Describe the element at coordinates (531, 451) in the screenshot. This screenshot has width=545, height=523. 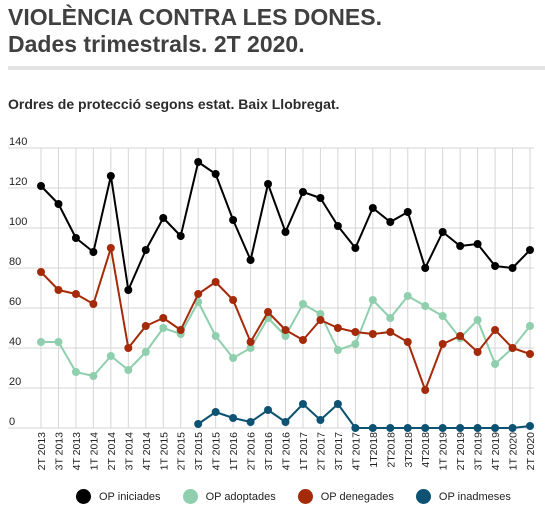
I see `x-tick-label: 2T 2020` at that location.